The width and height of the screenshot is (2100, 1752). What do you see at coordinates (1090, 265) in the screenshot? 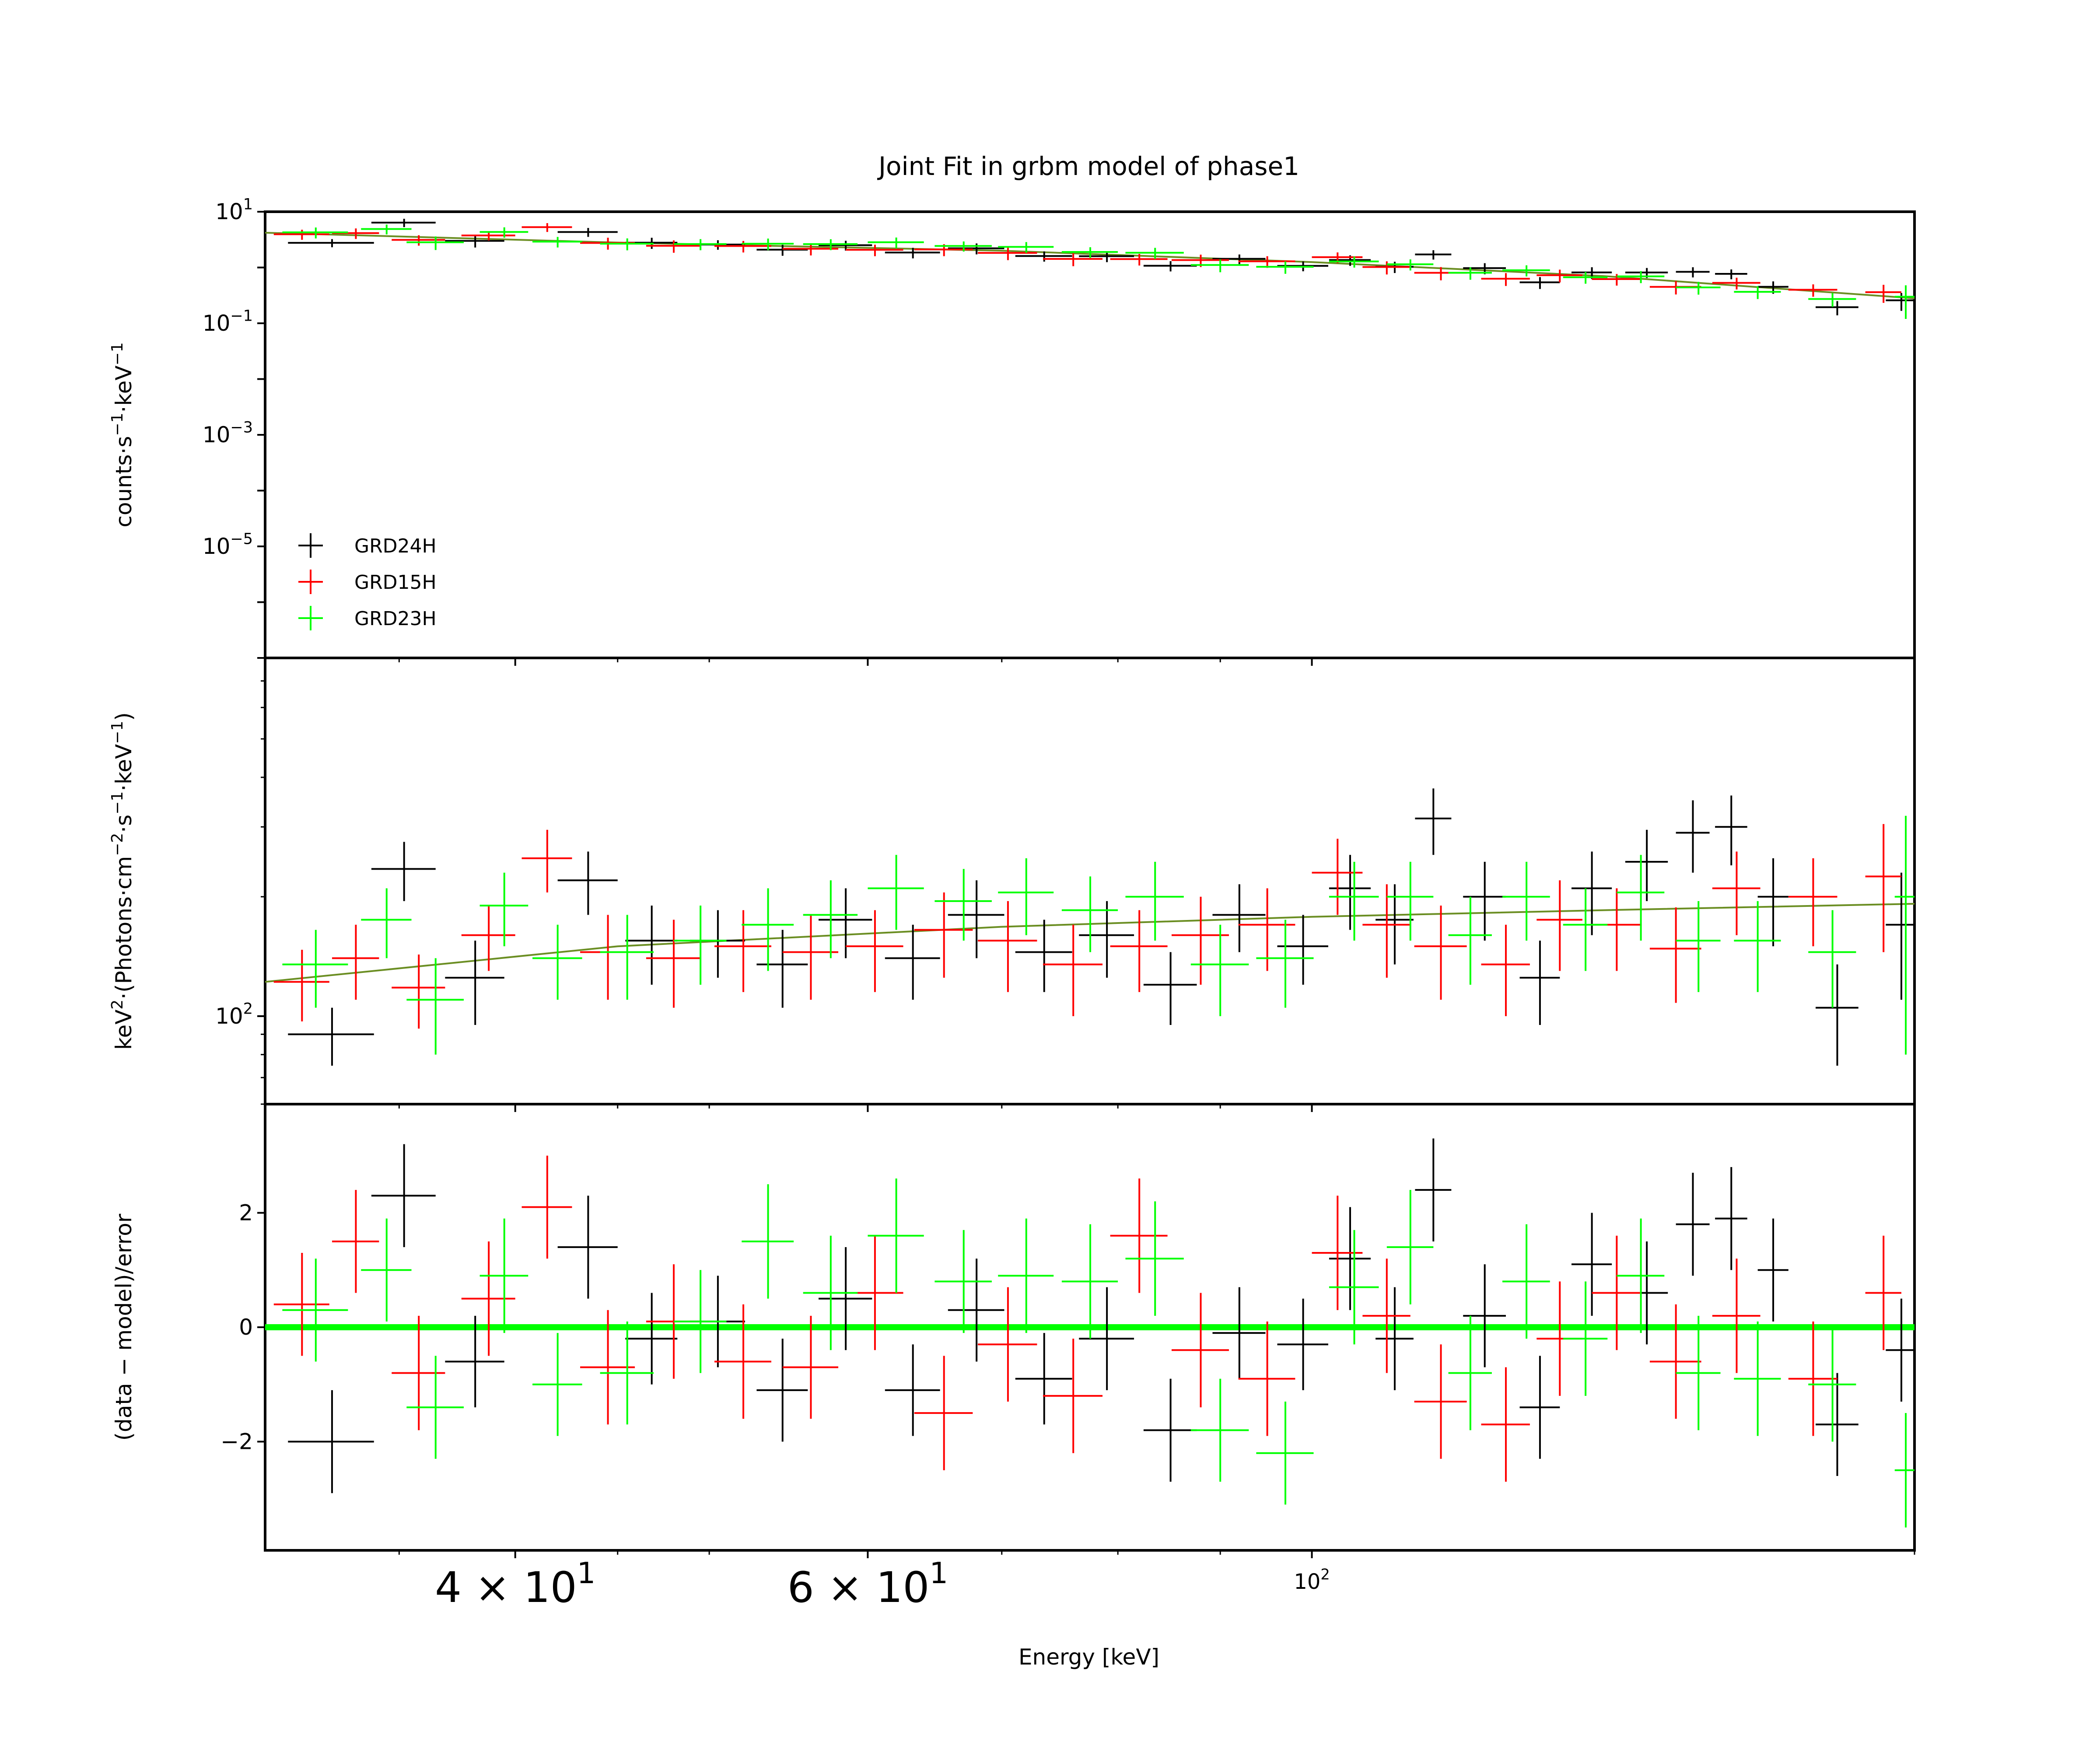
I see `model-line-counts` at bounding box center [1090, 265].